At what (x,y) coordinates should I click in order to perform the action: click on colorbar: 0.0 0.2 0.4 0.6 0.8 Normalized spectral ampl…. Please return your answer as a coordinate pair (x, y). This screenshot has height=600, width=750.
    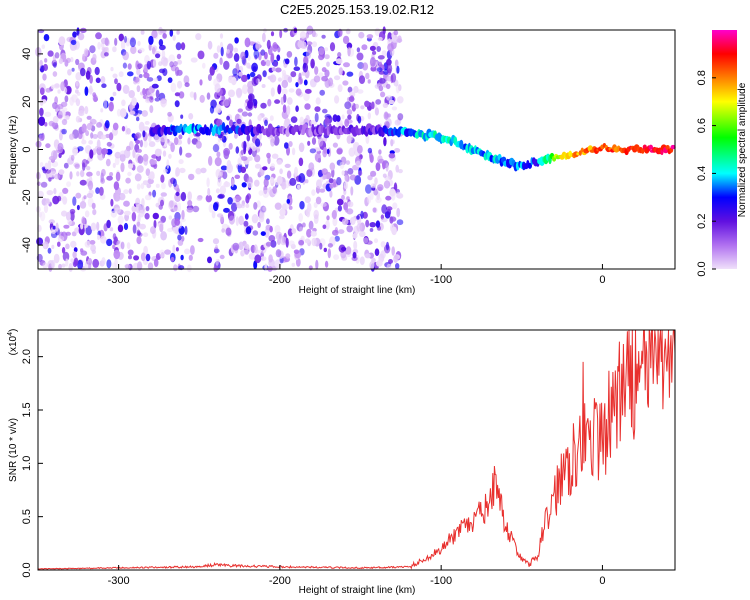
    Looking at the image, I should click on (722, 153).